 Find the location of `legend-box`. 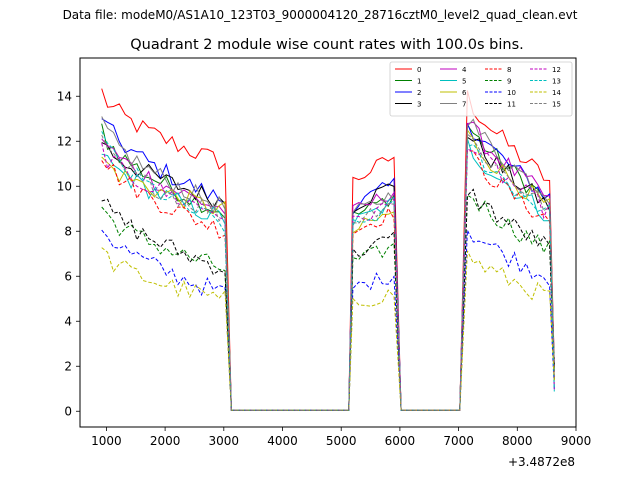

legend-box is located at coordinates (481, 89).